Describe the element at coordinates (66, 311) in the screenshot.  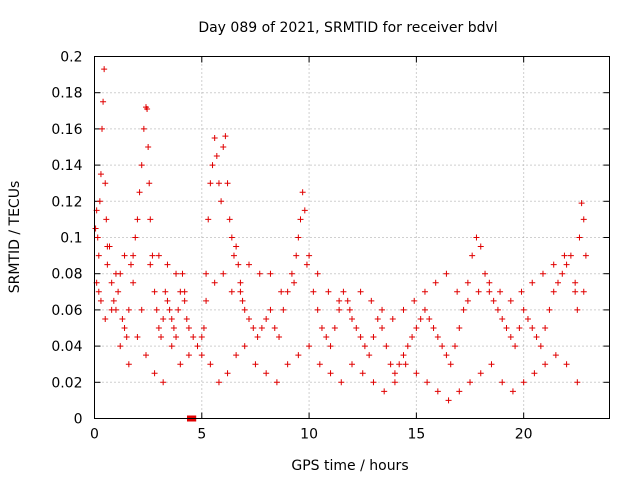
I see `y-tick-label: 0.06` at that location.